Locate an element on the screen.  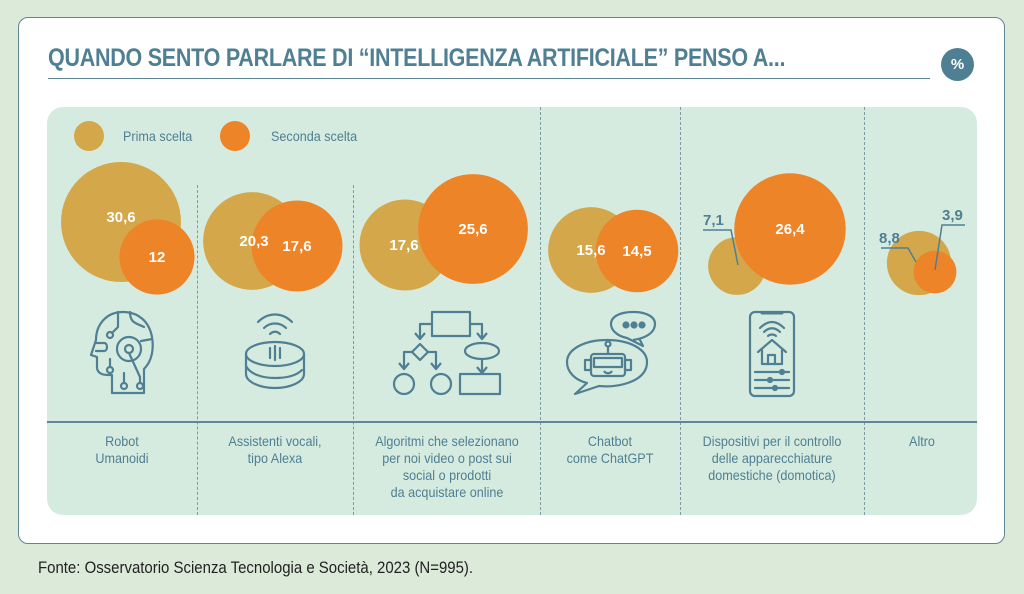
value-label-seconda-4: 26,4 is located at coordinates (790, 229).